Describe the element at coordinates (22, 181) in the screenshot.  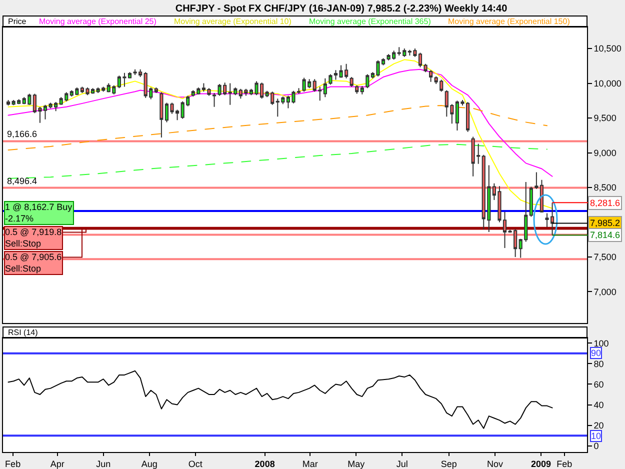
I see `ref-line-label: 8,496.4` at that location.